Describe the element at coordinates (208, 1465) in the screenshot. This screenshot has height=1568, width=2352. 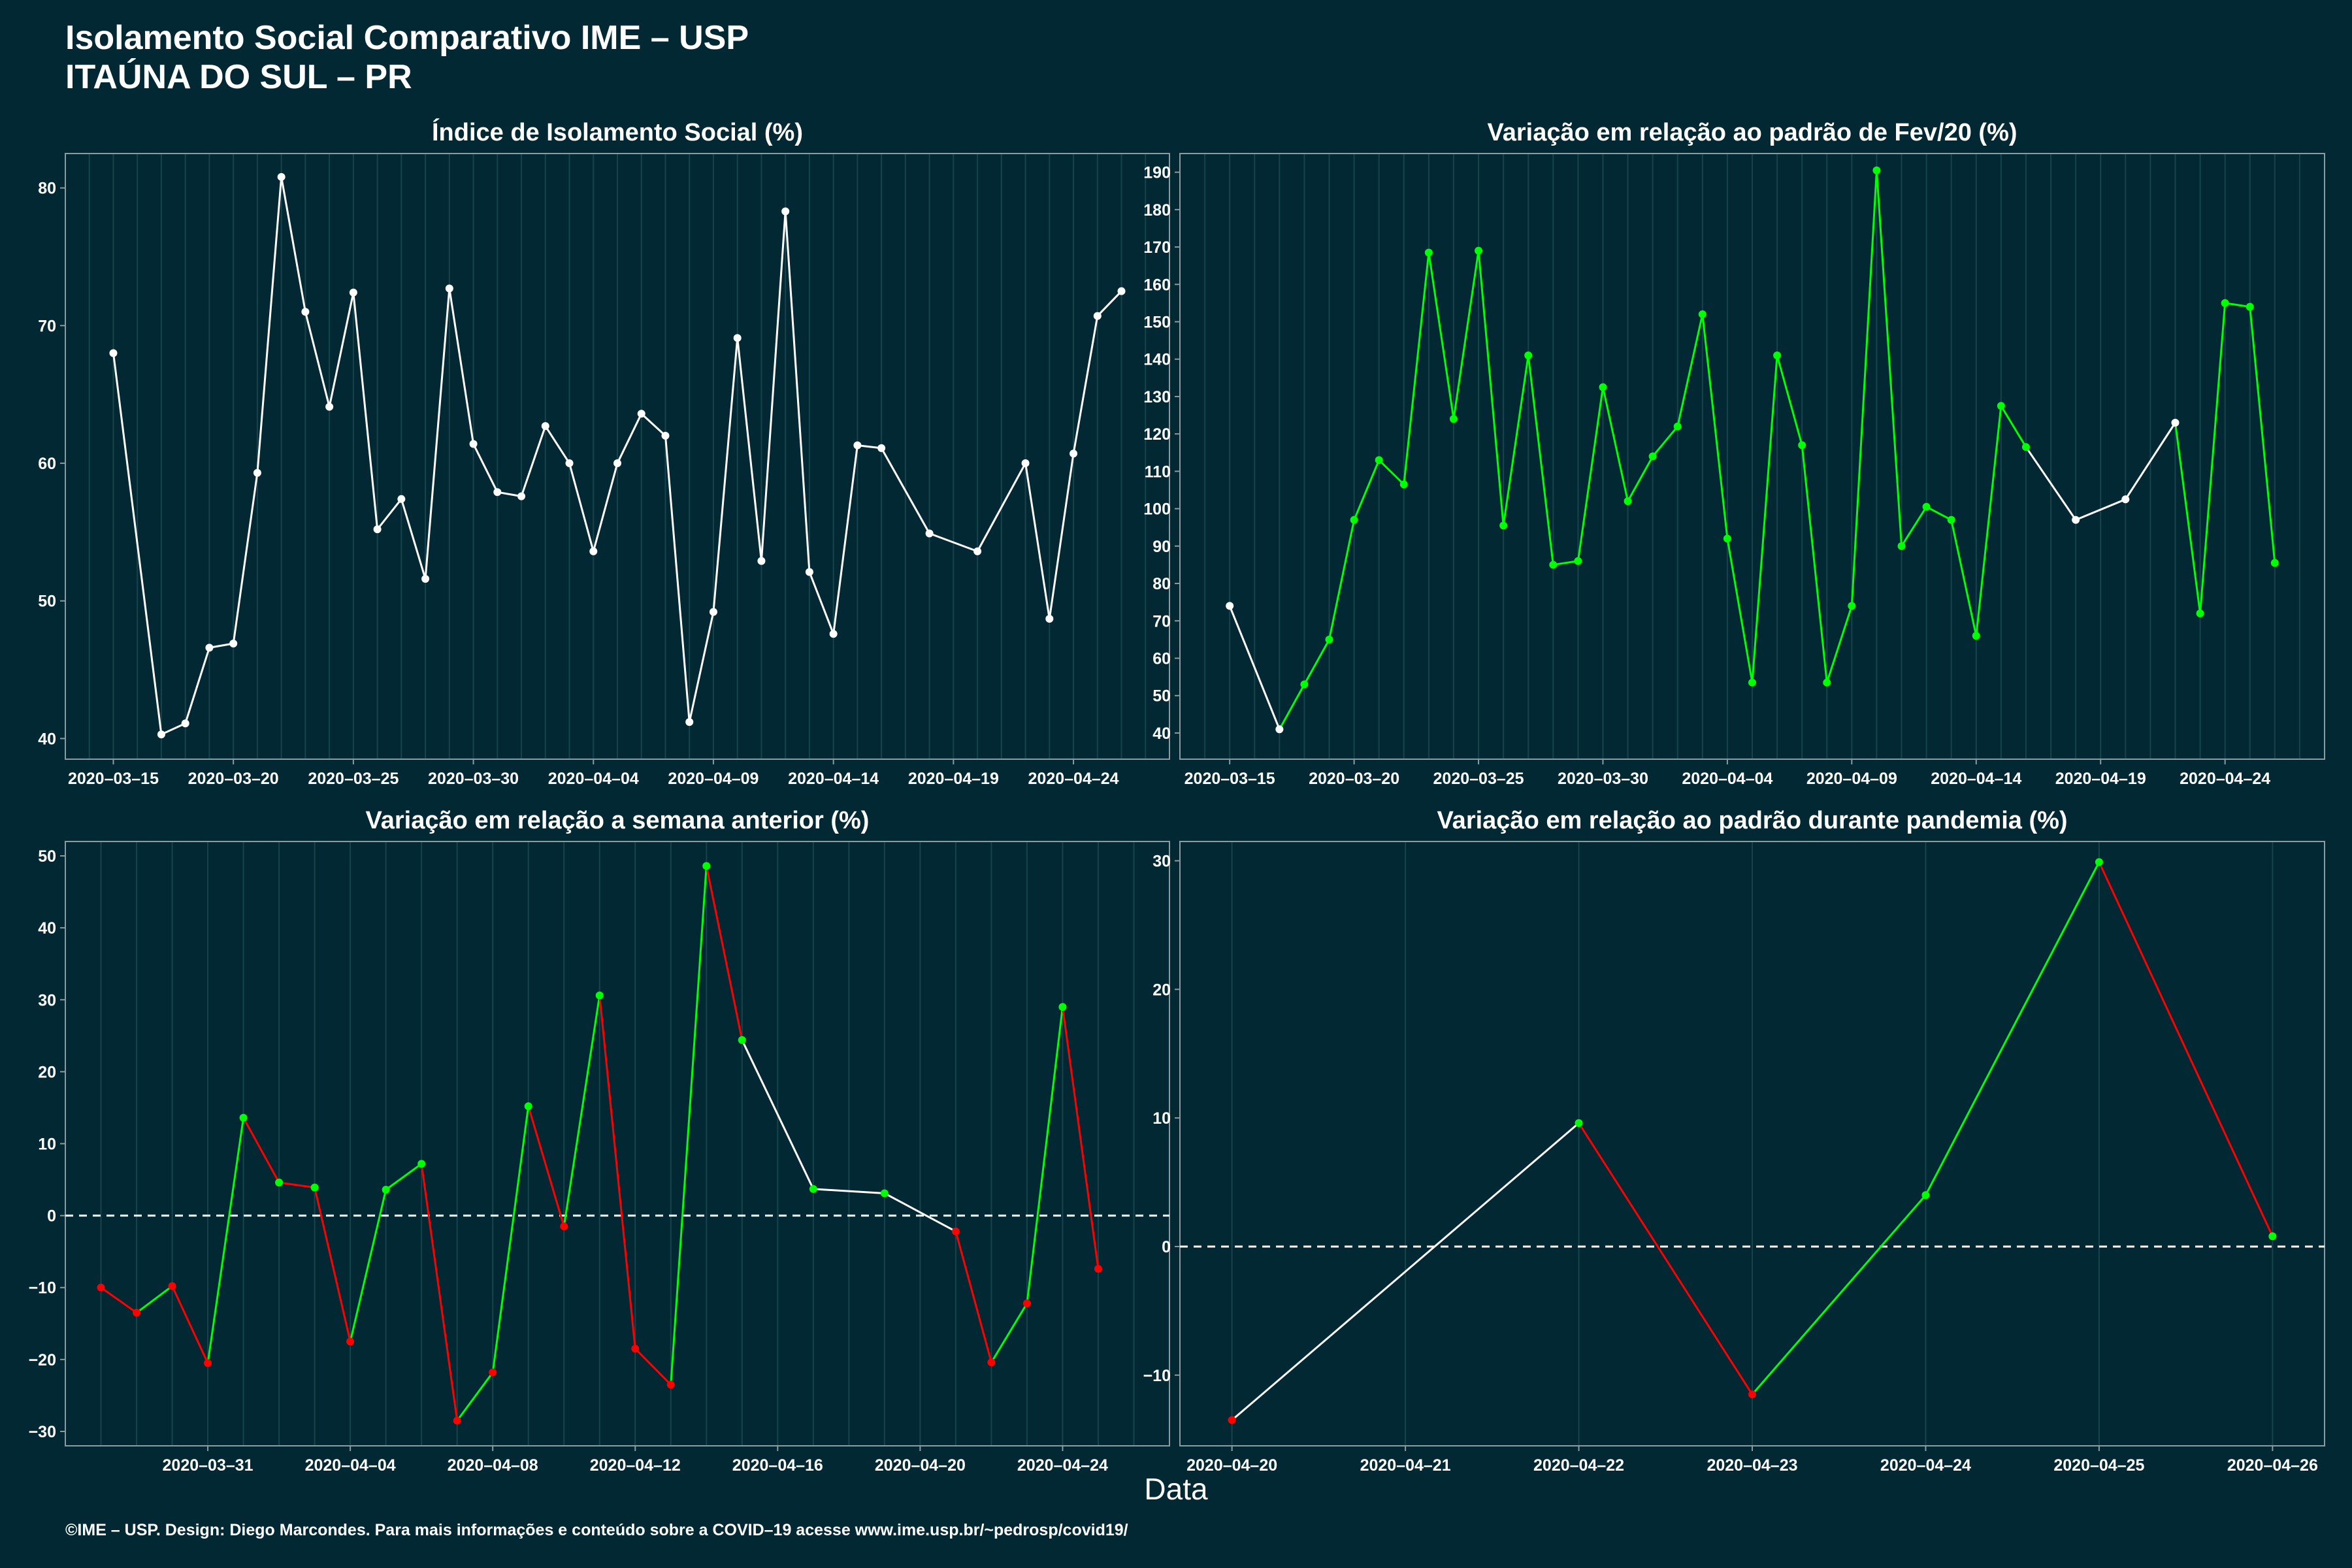
I see `x-tick-label: 2020–03–31` at that location.